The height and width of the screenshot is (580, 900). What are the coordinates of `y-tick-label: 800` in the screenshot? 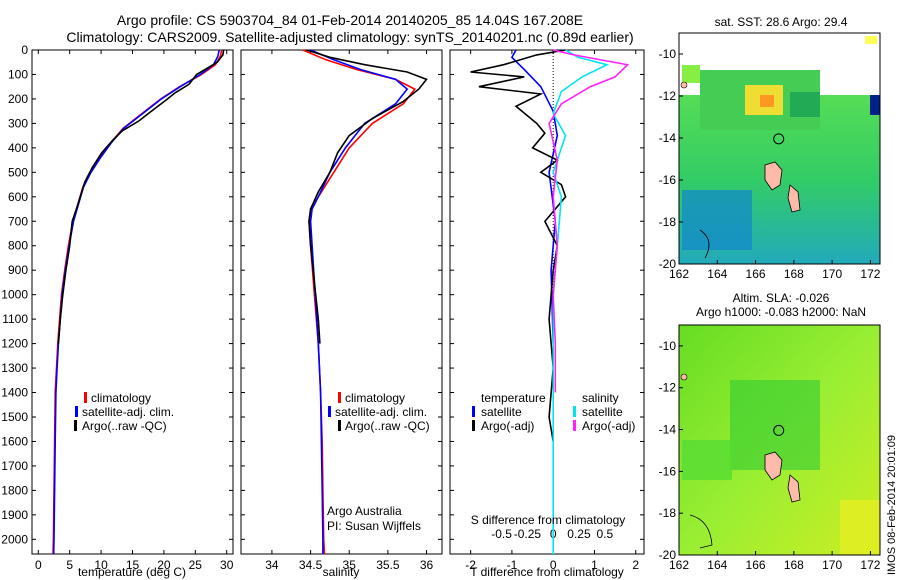 It's located at (18, 246).